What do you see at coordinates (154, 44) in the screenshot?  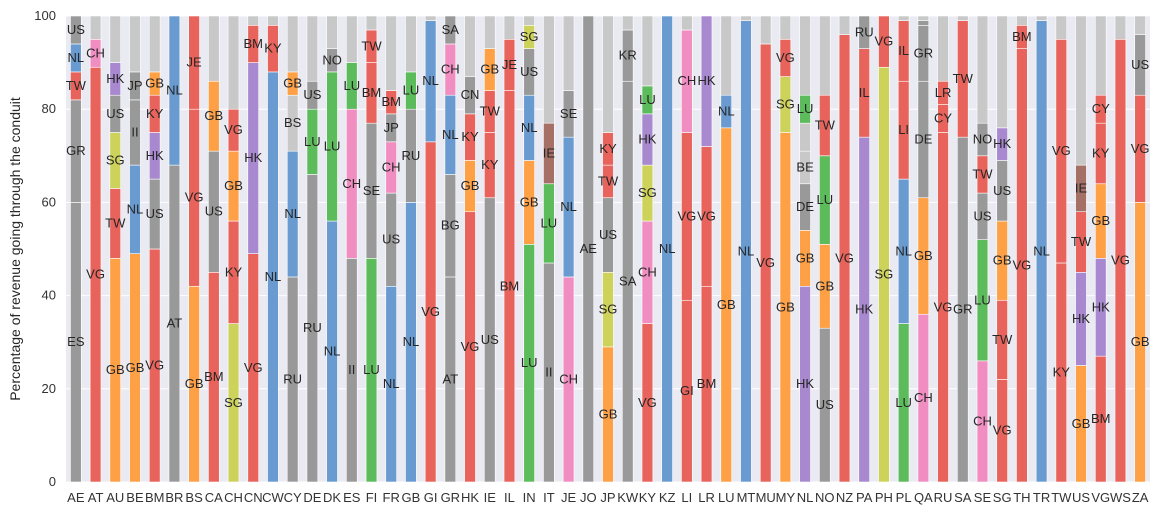 I see `bar-segment-BM-other` at bounding box center [154, 44].